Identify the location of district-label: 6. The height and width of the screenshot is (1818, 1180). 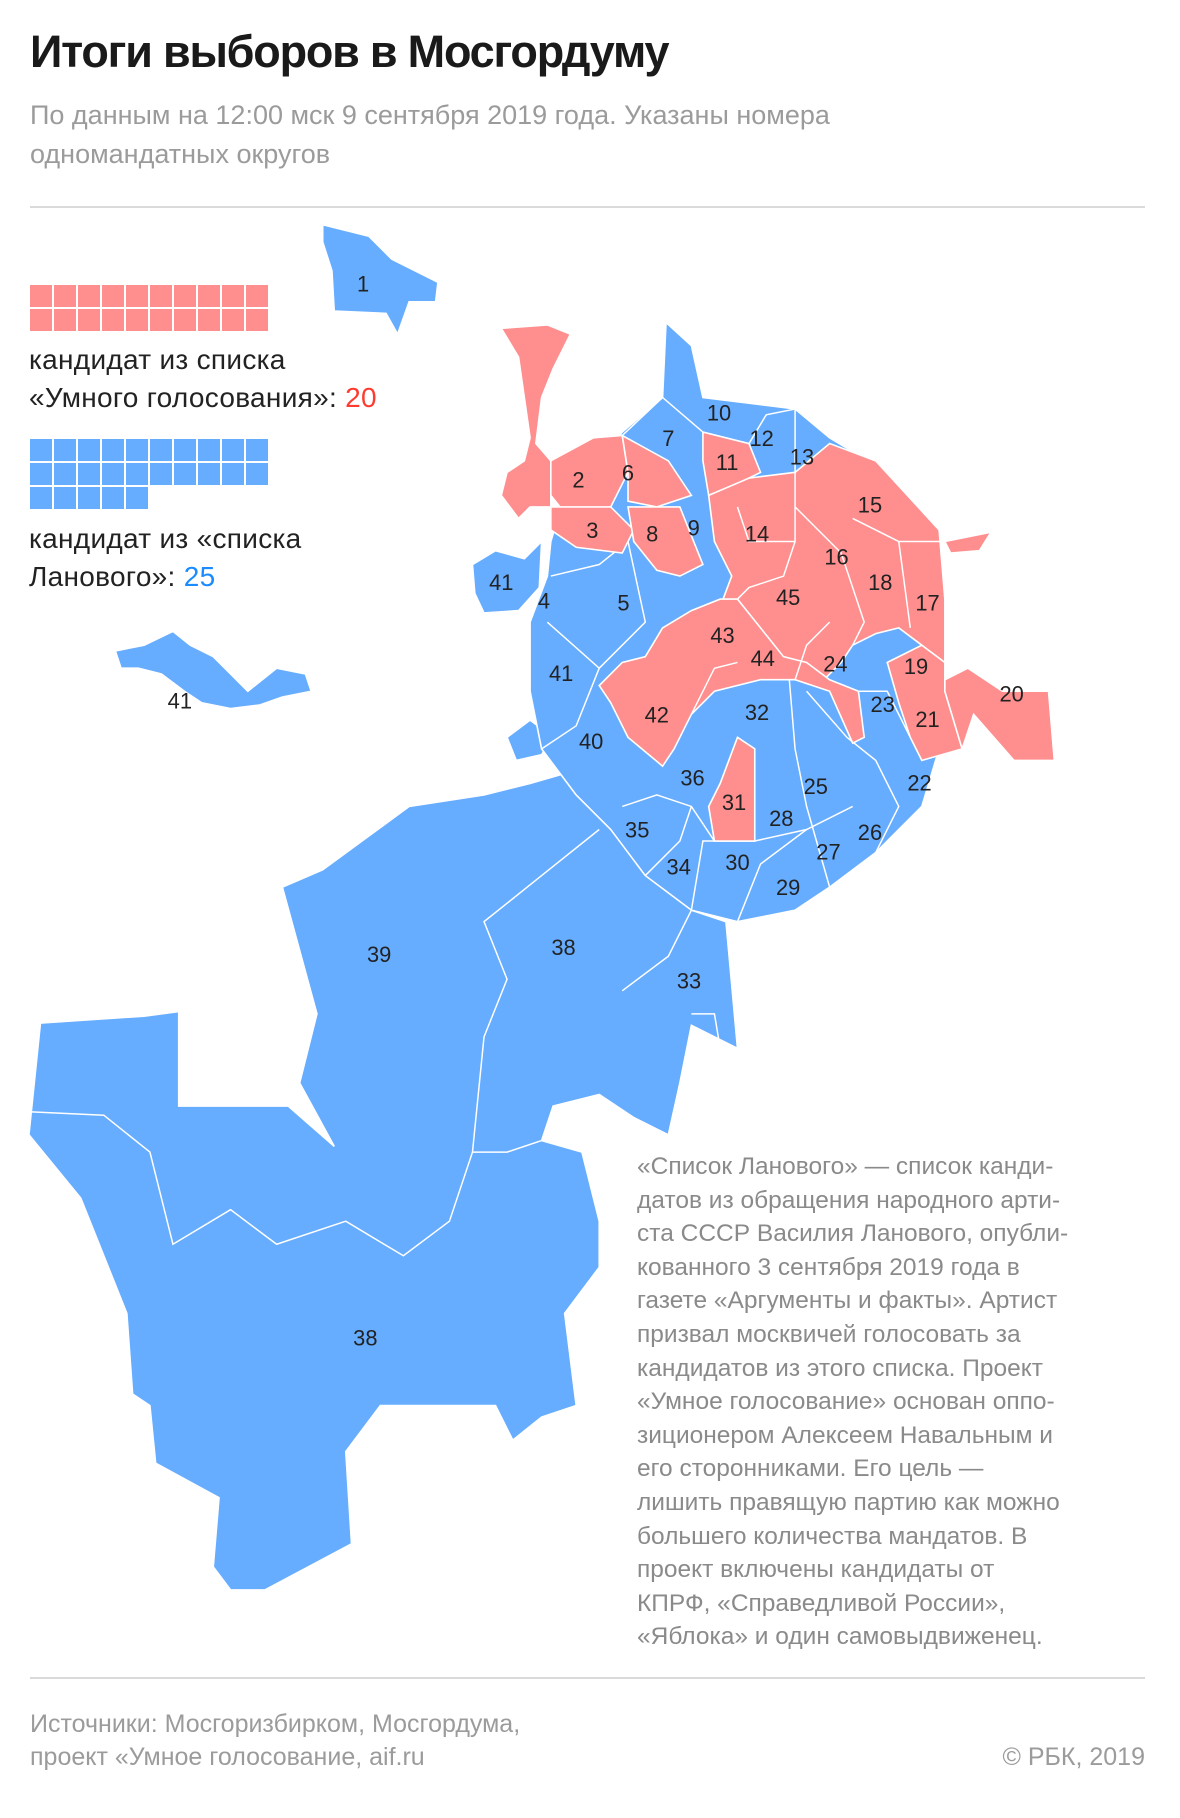
(628, 472).